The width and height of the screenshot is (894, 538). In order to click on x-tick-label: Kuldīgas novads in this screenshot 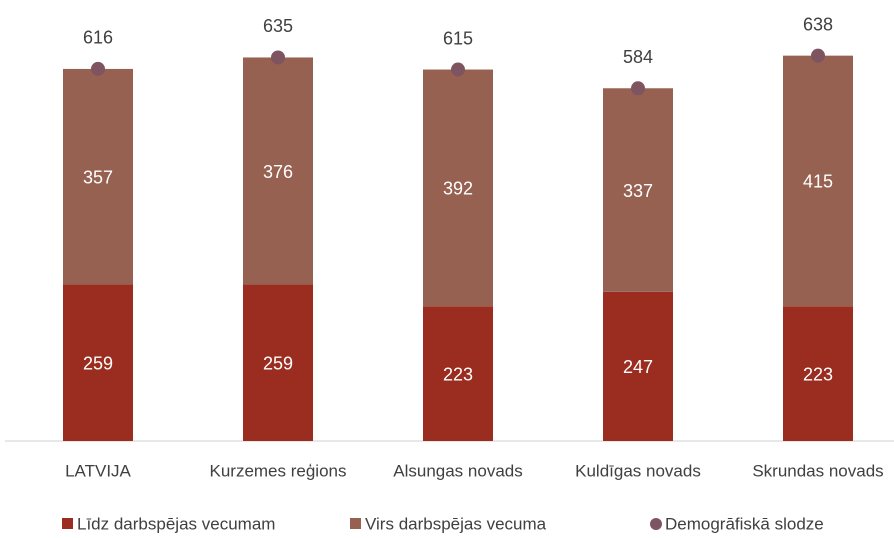, I will do `click(638, 470)`.